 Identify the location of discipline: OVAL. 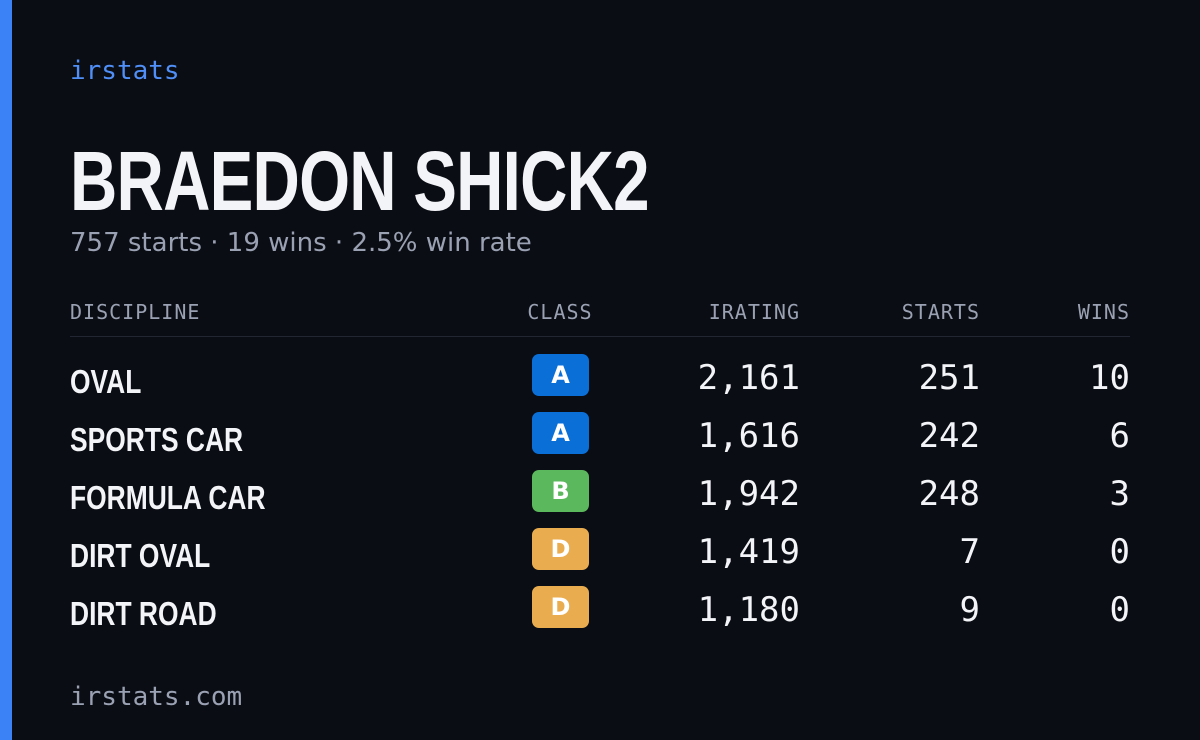
(106, 381).